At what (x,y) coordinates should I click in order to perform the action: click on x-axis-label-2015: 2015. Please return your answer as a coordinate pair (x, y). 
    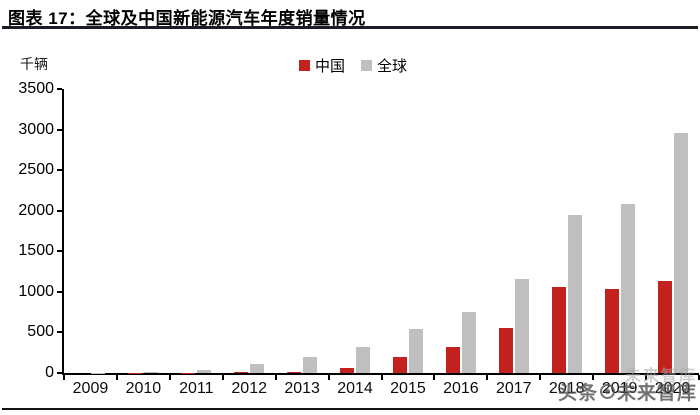
    Looking at the image, I should click on (408, 388).